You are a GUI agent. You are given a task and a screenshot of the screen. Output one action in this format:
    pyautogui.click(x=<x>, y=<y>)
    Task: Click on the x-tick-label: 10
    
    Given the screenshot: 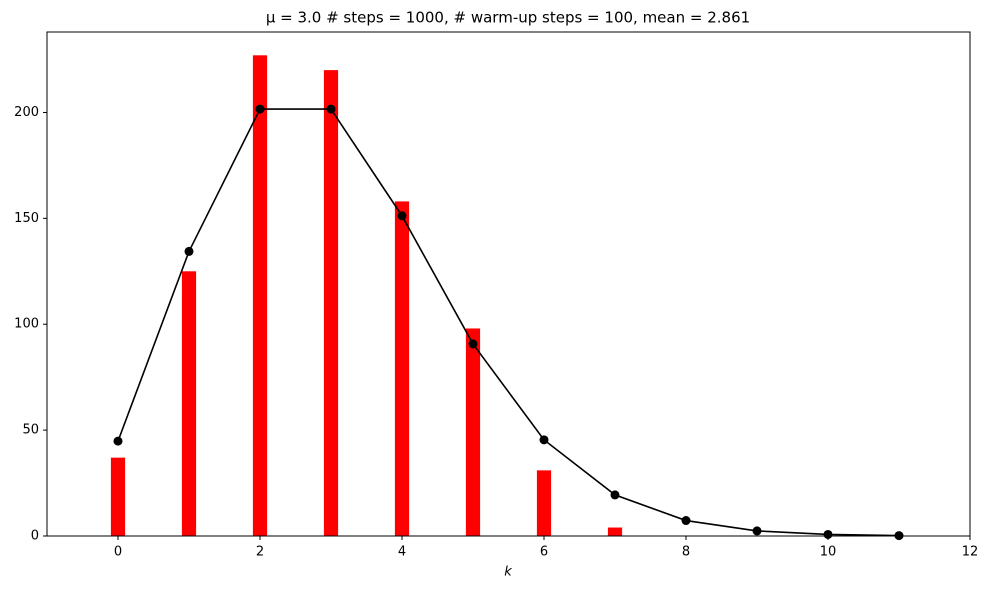 What is the action you would take?
    pyautogui.click(x=828, y=552)
    